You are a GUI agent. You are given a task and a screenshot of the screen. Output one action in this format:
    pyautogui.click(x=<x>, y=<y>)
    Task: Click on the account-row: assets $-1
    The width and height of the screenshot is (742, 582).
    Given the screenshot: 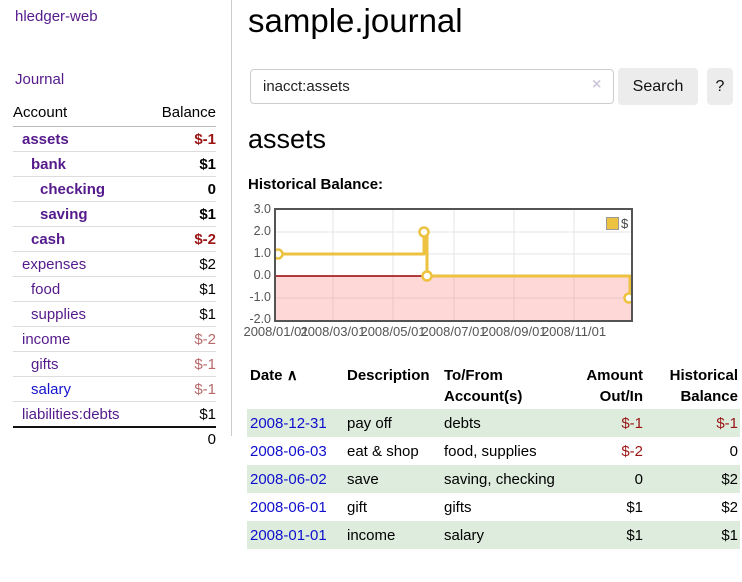 What is the action you would take?
    pyautogui.click(x=114, y=139)
    